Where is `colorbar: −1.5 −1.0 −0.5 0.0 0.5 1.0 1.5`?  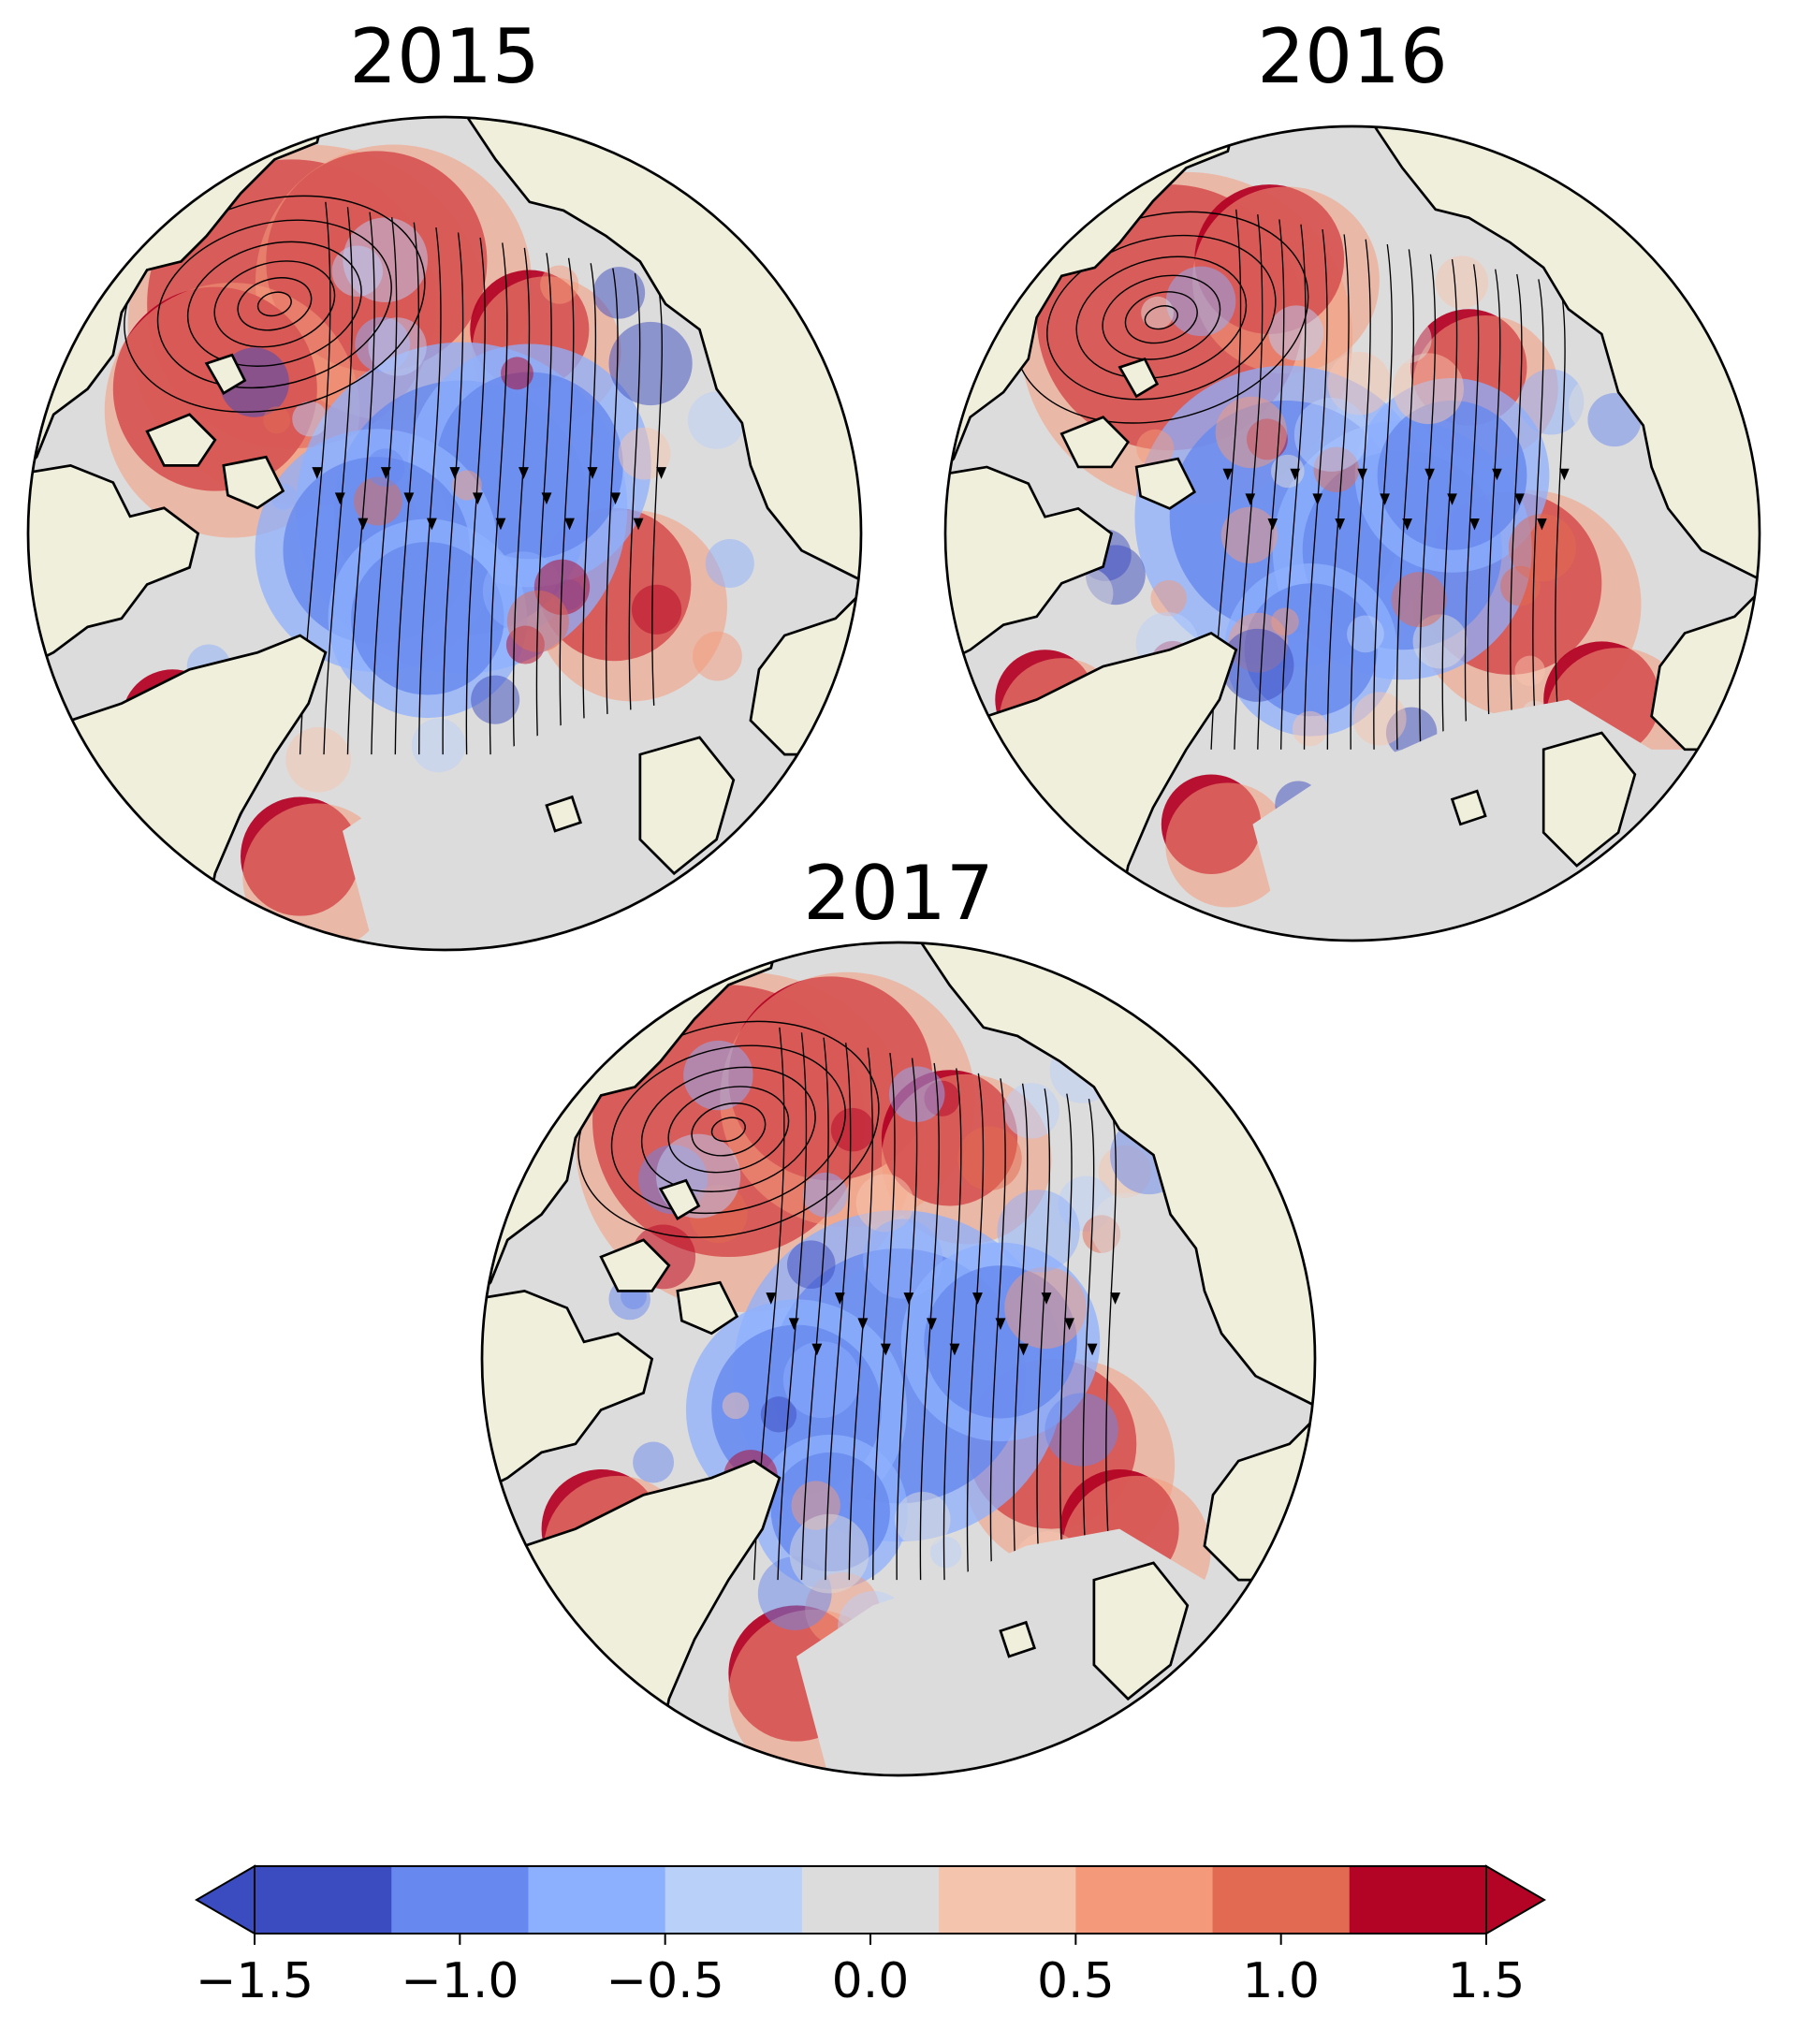 colorbar: −1.5 −1.0 −0.5 0.0 0.5 1.0 1.5 is located at coordinates (870, 1937).